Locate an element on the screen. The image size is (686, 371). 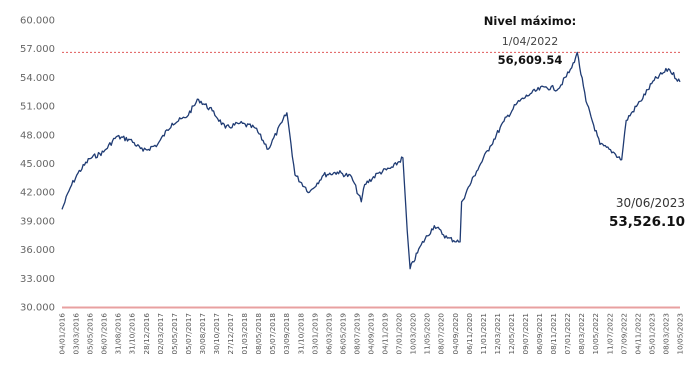
x-tick-label: 04/11/2022 is located at coordinates (637, 333).